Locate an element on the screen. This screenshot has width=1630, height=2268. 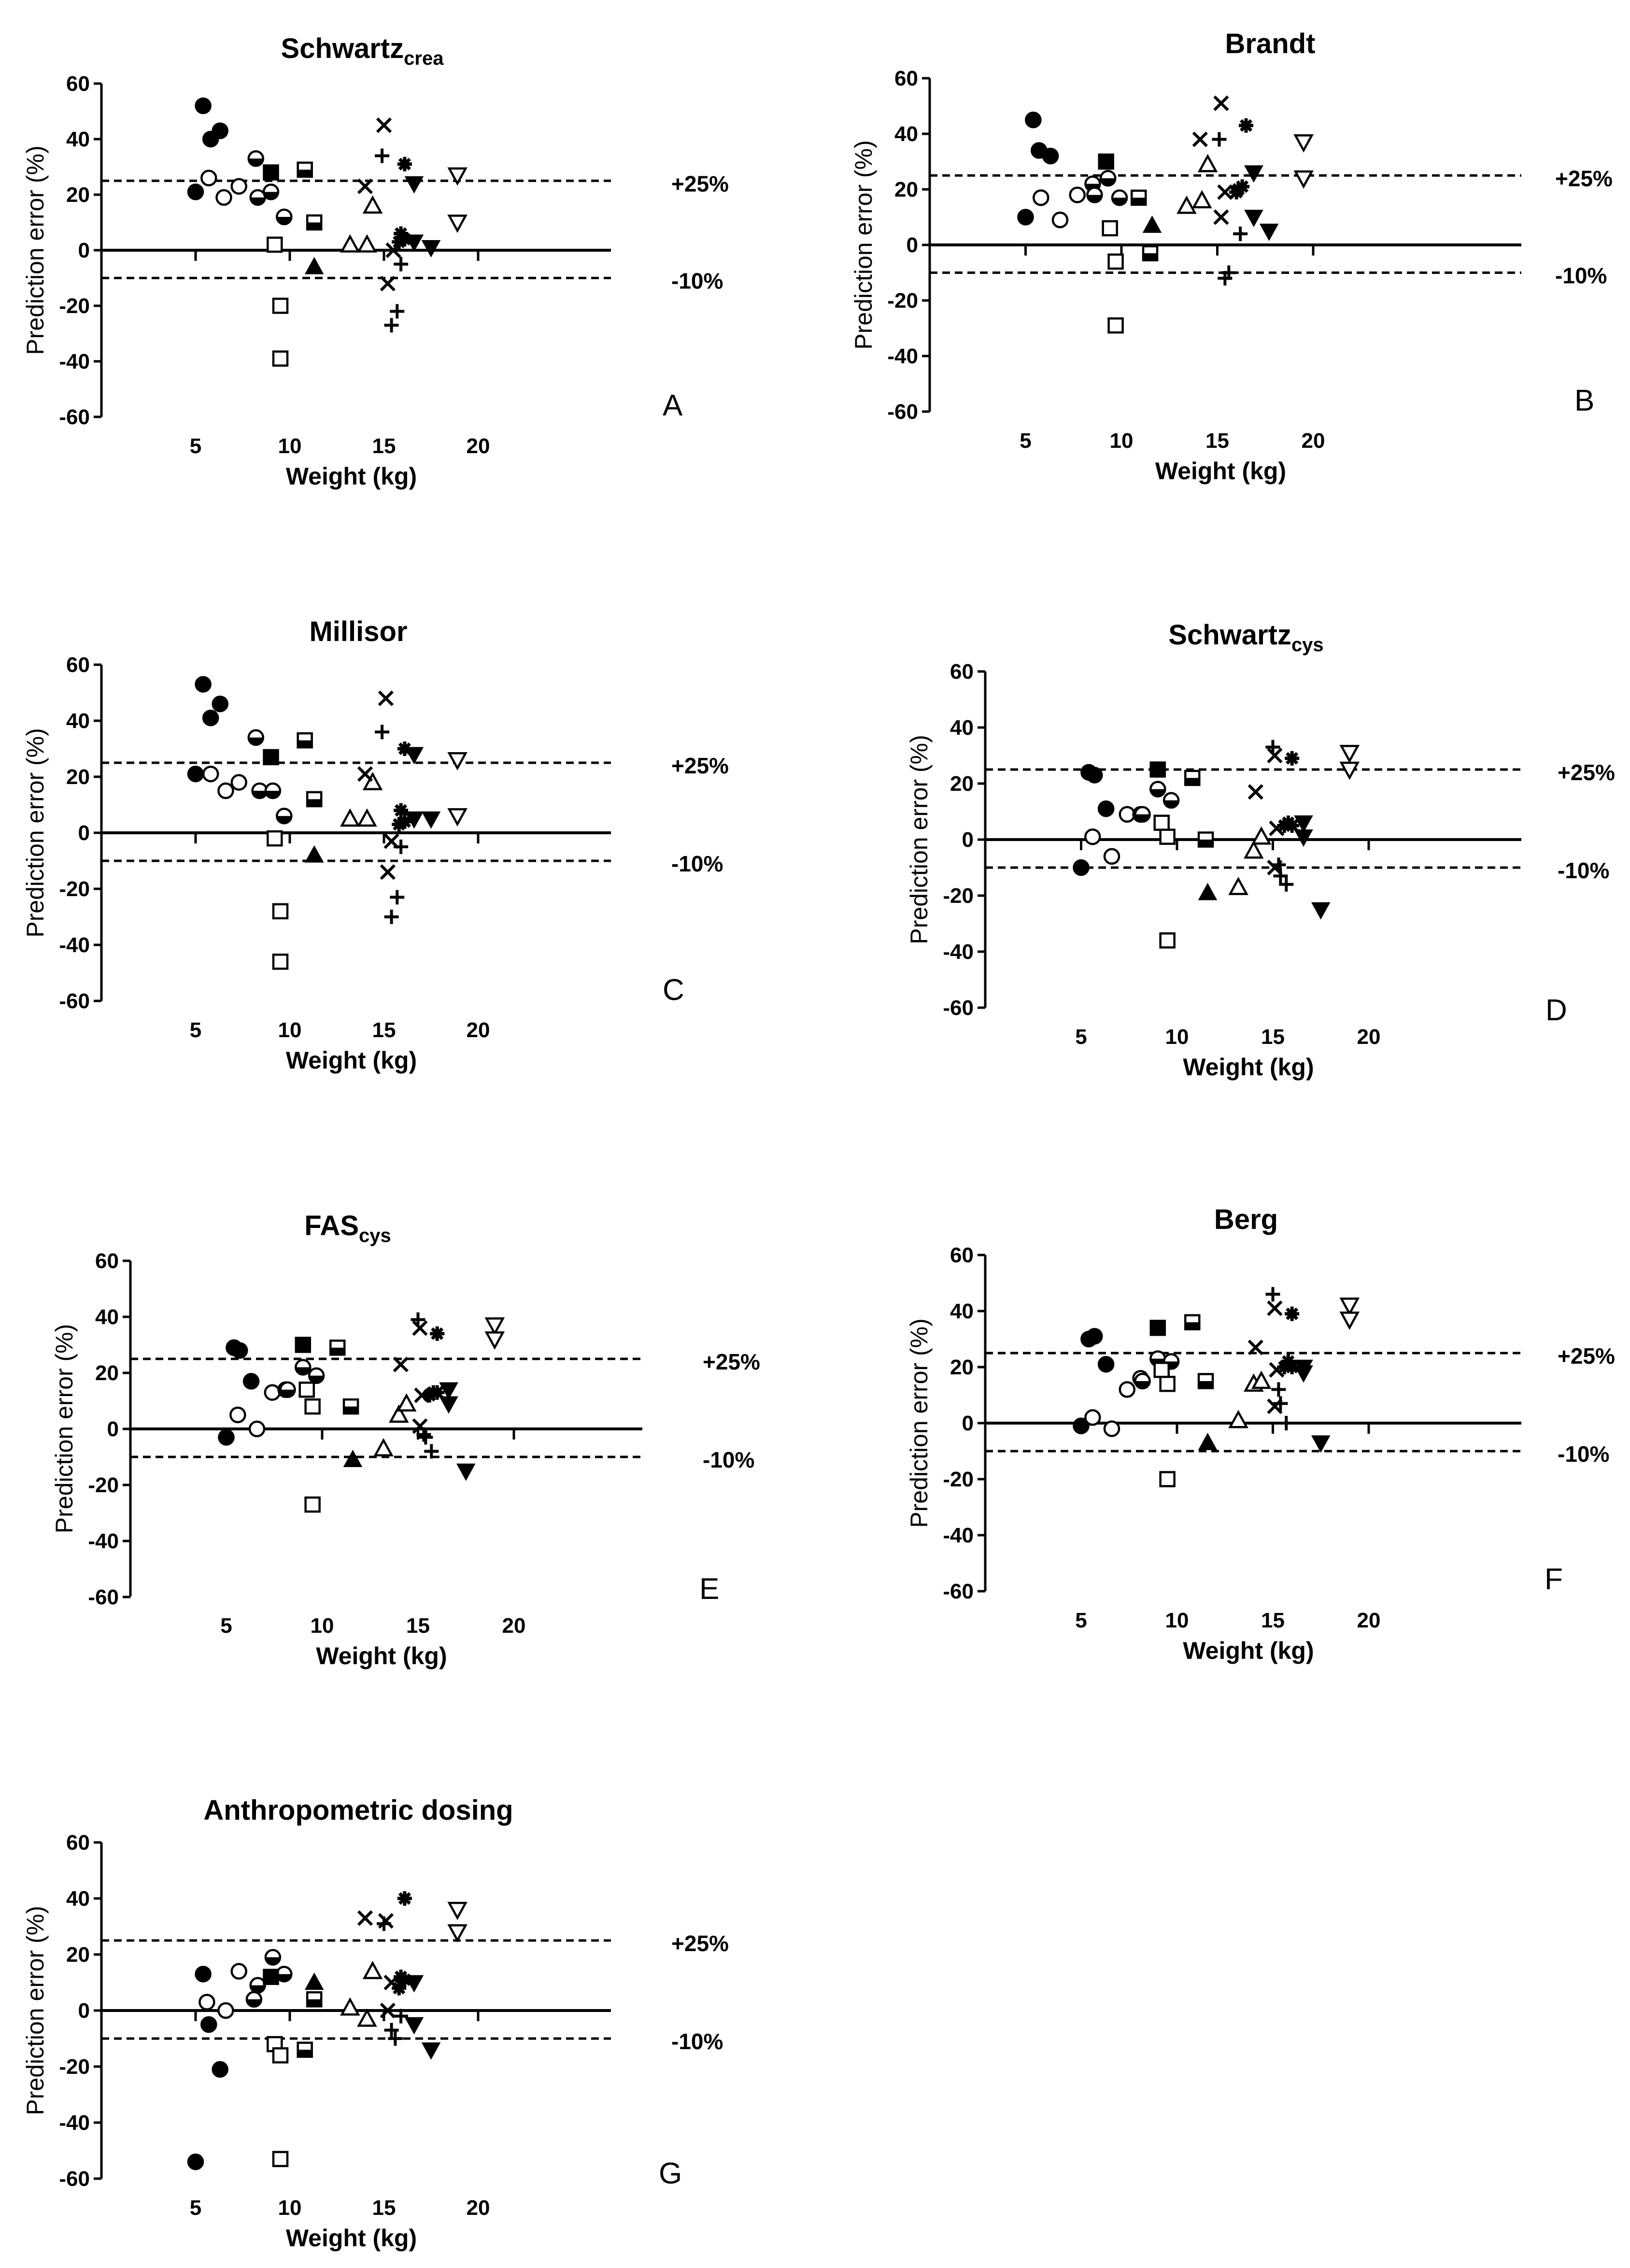
panel-d-ref-label-lower: -10% is located at coordinates (1583, 870).